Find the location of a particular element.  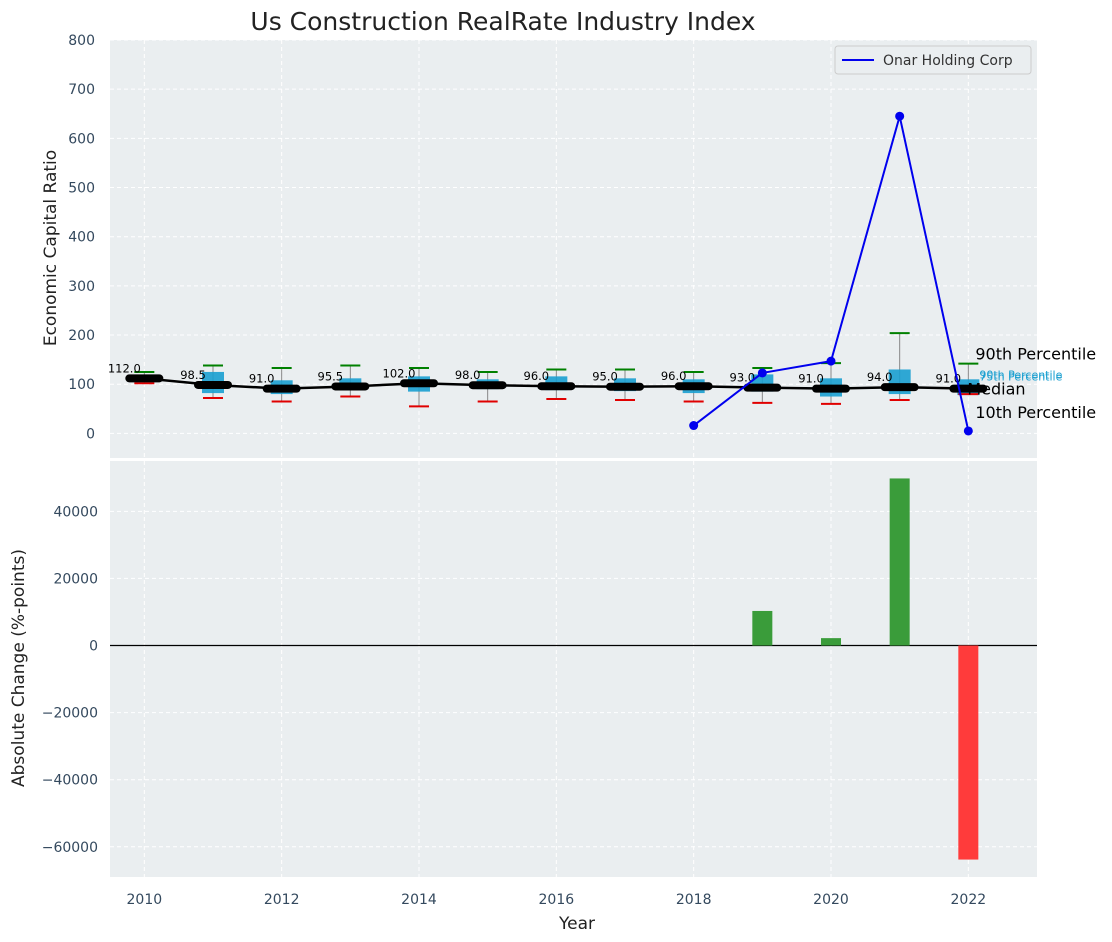

annotation-small-2: 75th Percentile is located at coordinates (1020, 376).